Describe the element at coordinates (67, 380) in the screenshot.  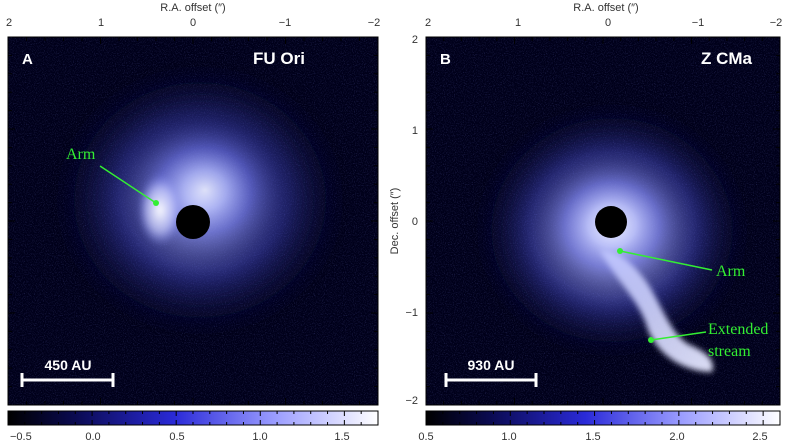
I see `panel-a-scale-bar` at that location.